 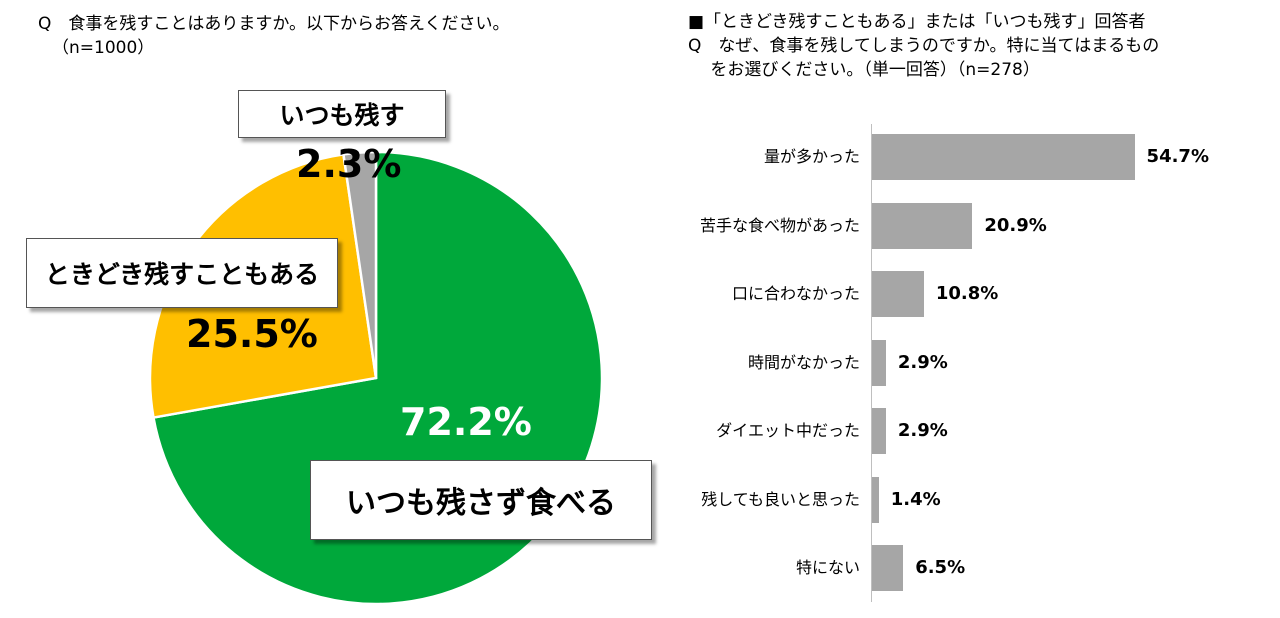 I want to click on bar-category-label: 時間がなかった, so click(x=803, y=362).